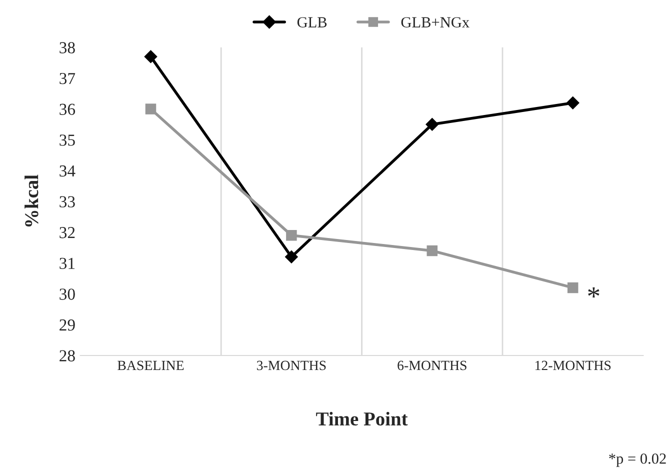 The image size is (670, 474). Describe the element at coordinates (67, 202) in the screenshot. I see `y-tick-label: 33` at that location.